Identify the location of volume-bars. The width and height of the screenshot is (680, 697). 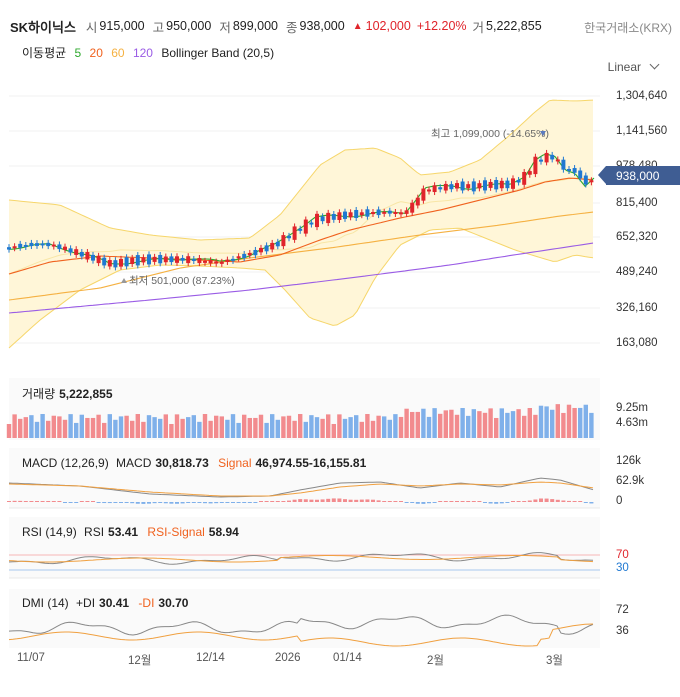
(300, 421).